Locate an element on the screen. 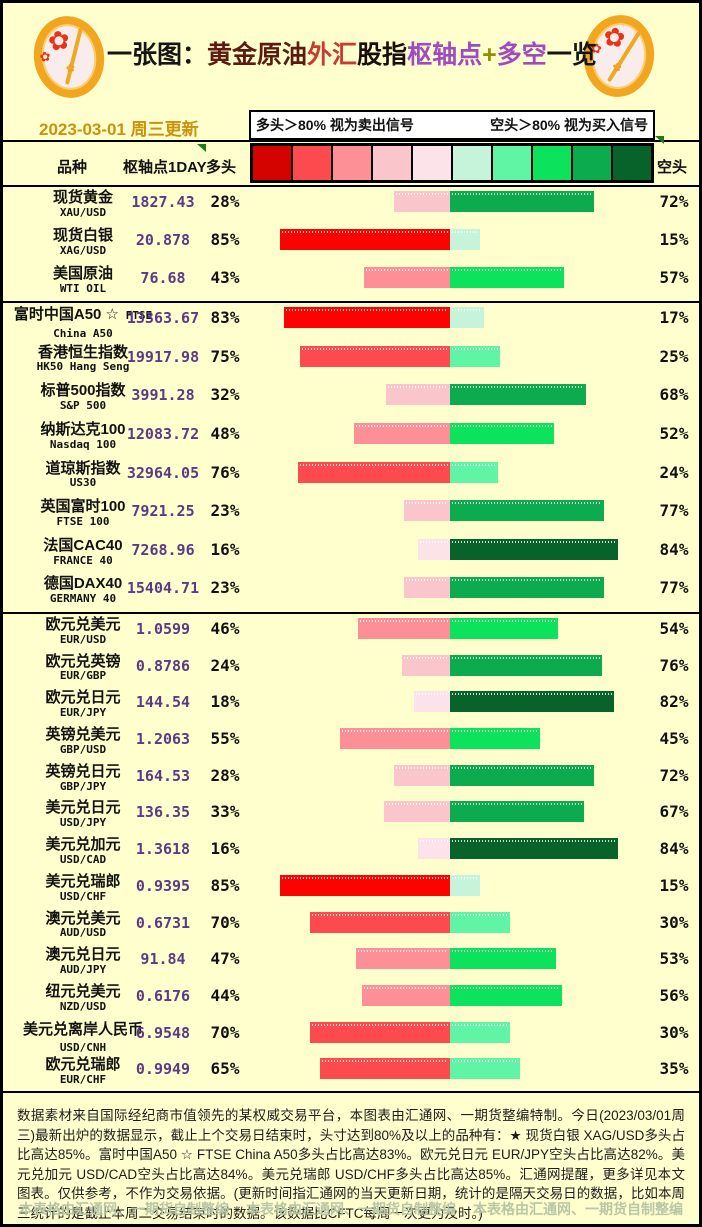 The width and height of the screenshot is (702, 1227). bears-percent: 67% is located at coordinates (674, 812).